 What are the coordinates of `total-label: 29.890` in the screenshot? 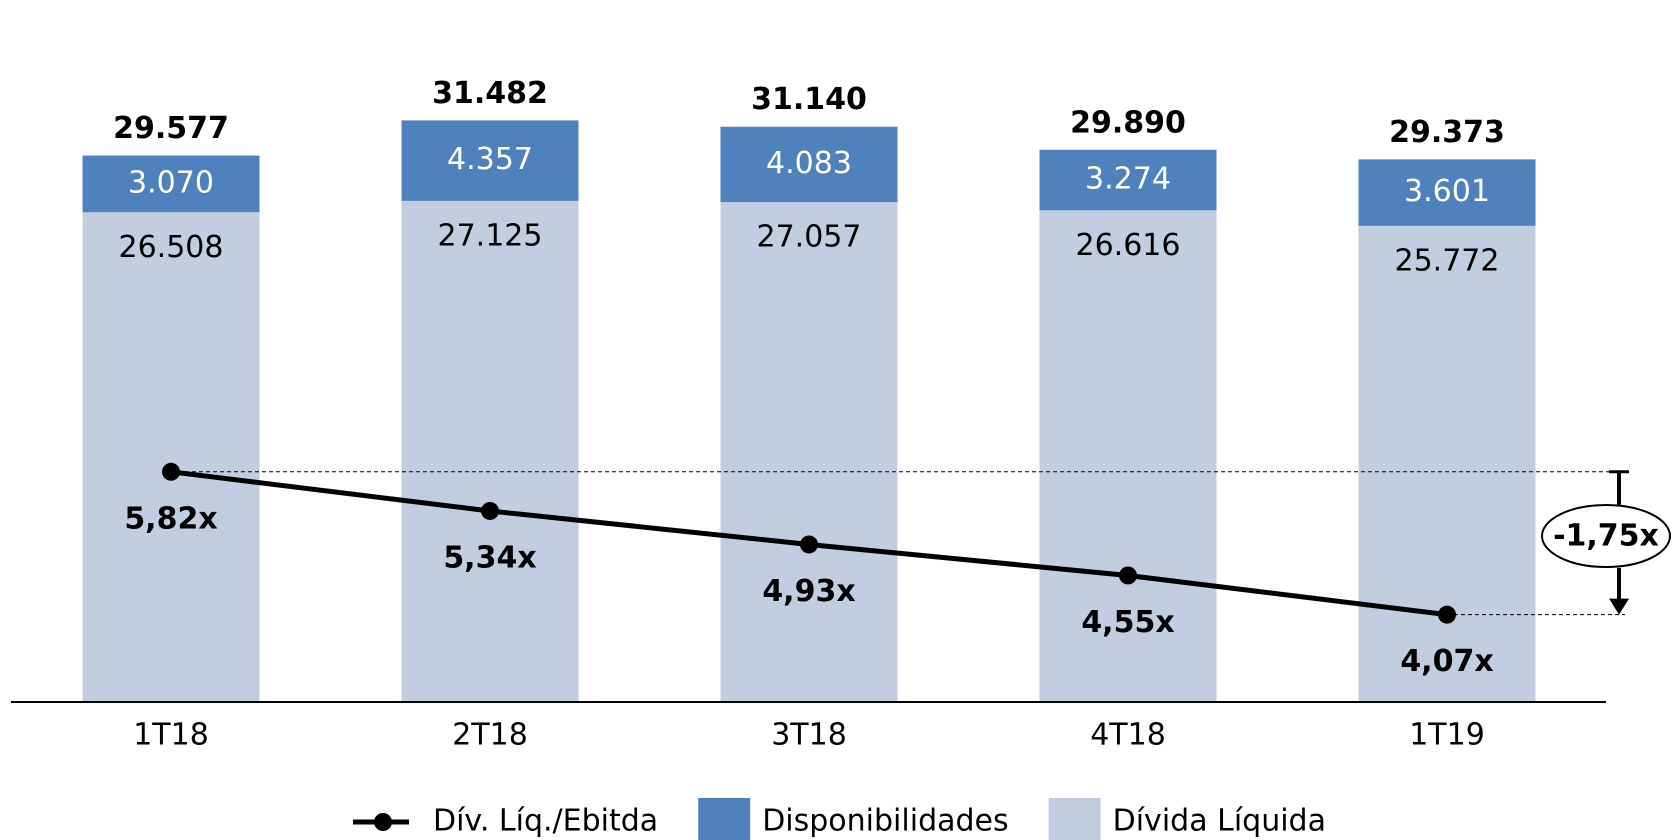 It's located at (1128, 122).